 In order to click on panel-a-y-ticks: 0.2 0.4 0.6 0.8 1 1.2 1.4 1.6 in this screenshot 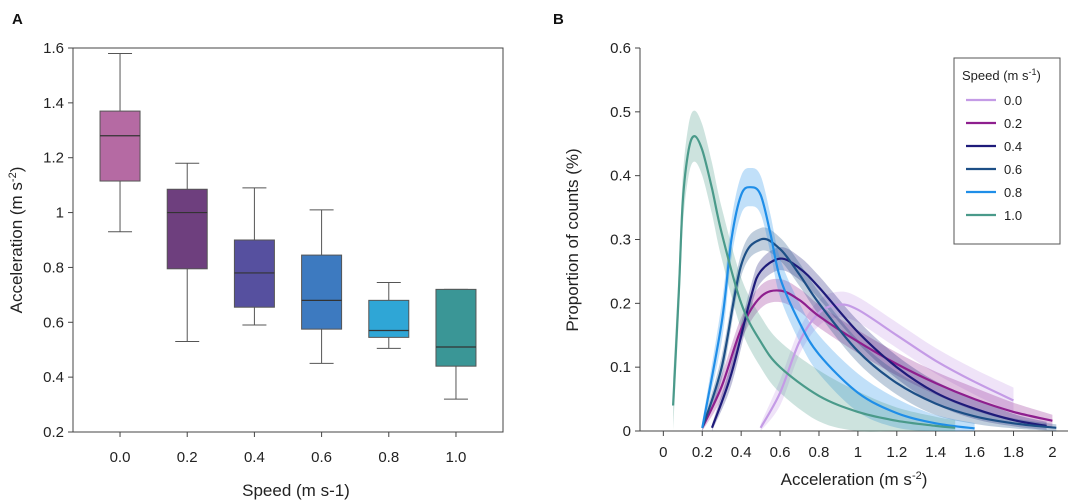, I will do `click(58, 240)`.